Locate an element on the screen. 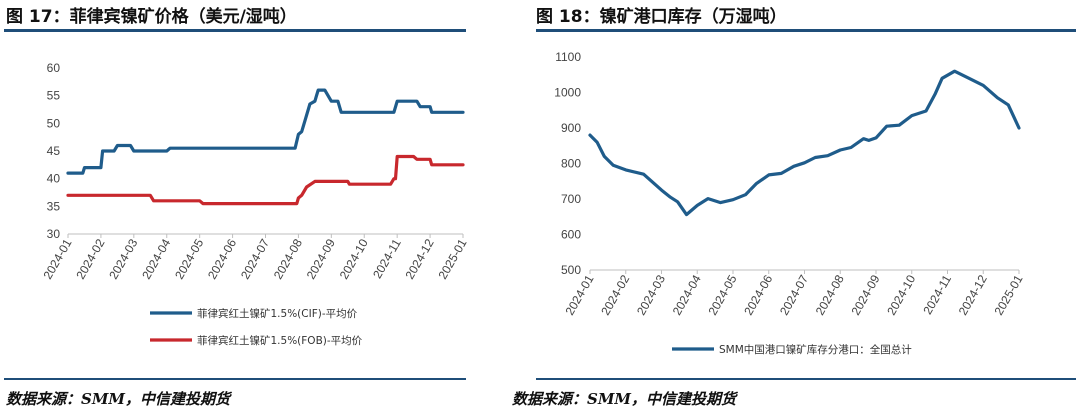  right-bottom-rule is located at coordinates (806, 379).